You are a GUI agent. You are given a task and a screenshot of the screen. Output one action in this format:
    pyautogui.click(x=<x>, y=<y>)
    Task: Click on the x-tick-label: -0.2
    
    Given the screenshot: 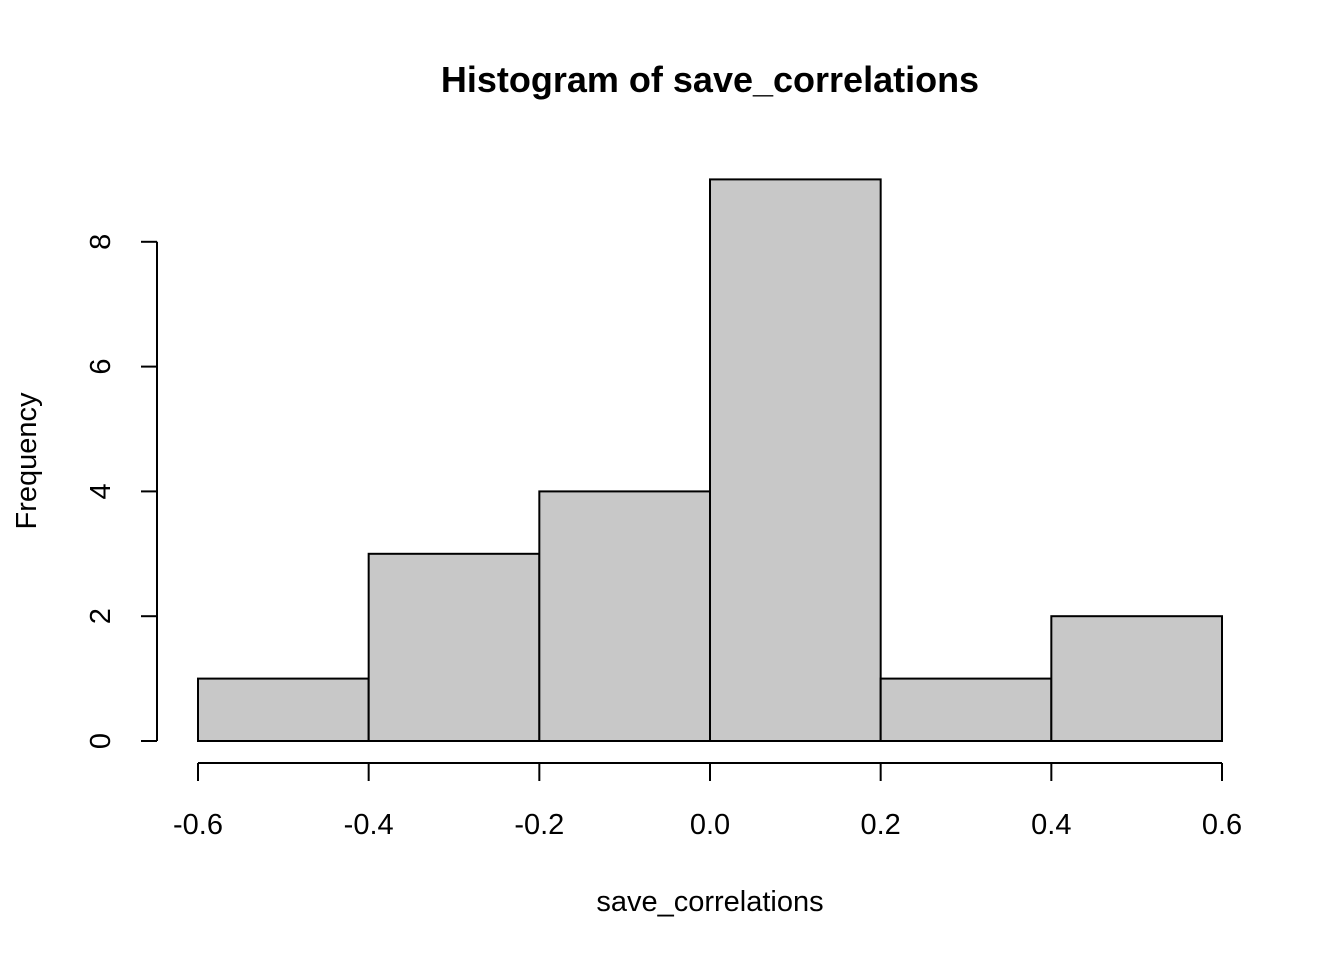 What is the action you would take?
    pyautogui.click(x=539, y=825)
    